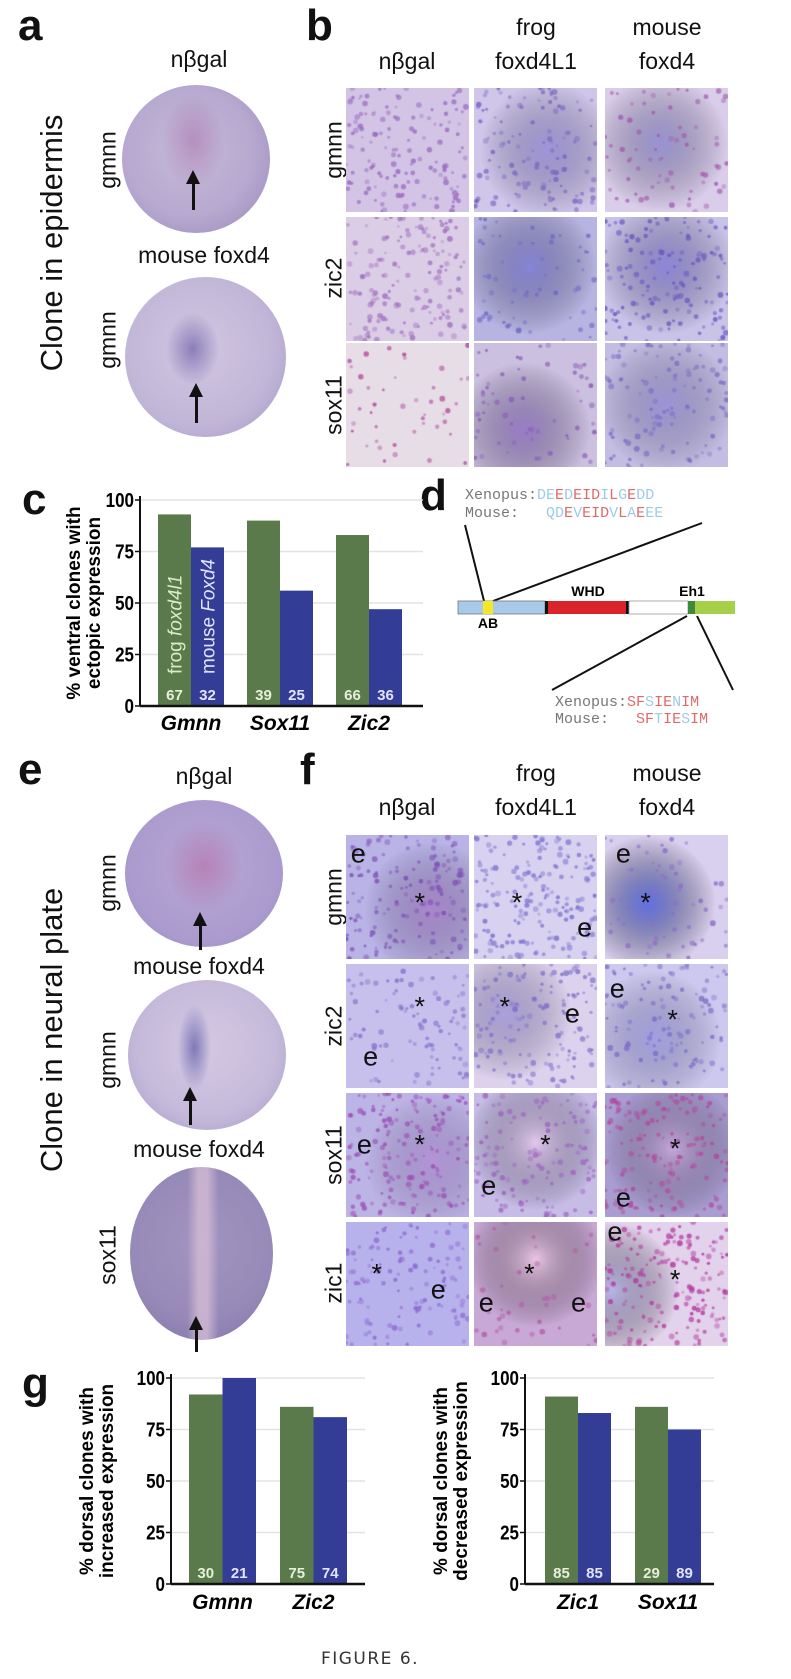 Image resolution: width=791 pixels, height=1679 pixels. What do you see at coordinates (129, 706) in the screenshot?
I see `y-tick-label: 0` at bounding box center [129, 706].